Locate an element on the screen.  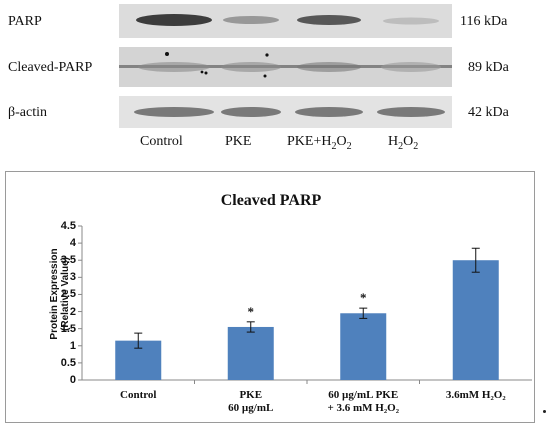
lane-label-h2o2: H2O2 is located at coordinates (403, 144).